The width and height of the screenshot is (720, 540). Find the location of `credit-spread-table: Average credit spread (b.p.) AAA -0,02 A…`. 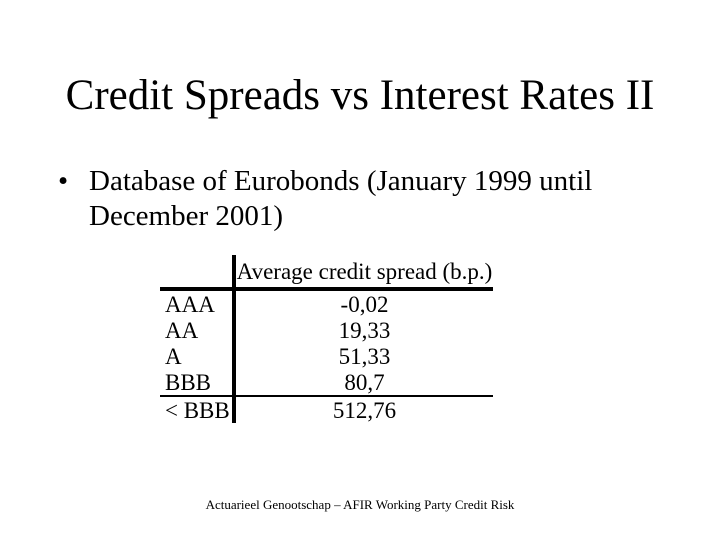

credit-spread-table: Average credit spread (b.p.) AAA -0,02 A… is located at coordinates (326, 339).